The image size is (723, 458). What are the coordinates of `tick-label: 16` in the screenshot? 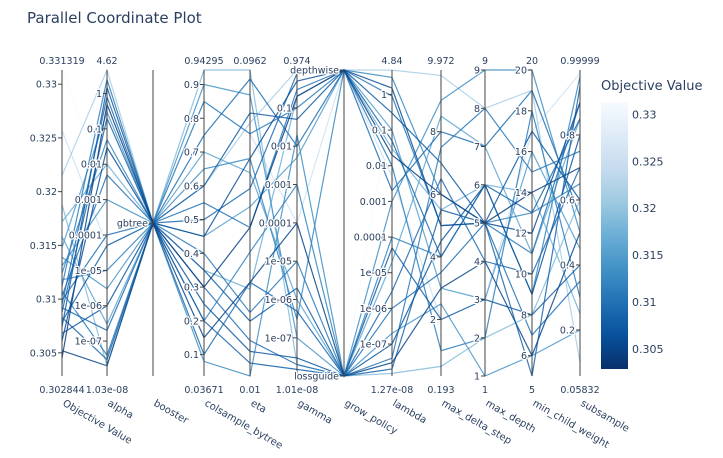 It's located at (521, 152).